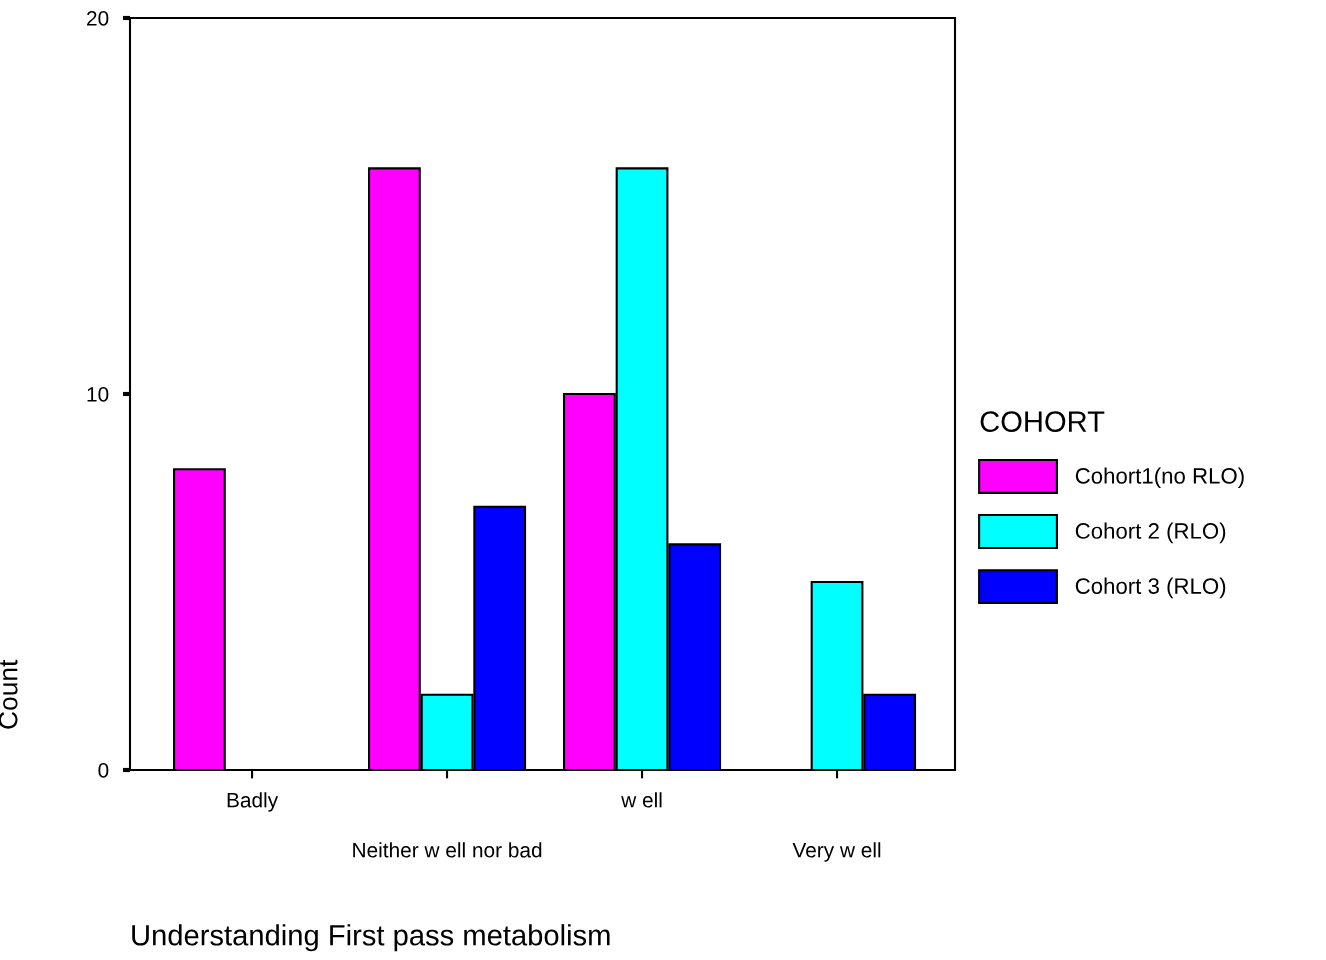 The width and height of the screenshot is (1326, 960). Describe the element at coordinates (98, 18) in the screenshot. I see `y-tick-label: 20` at that location.